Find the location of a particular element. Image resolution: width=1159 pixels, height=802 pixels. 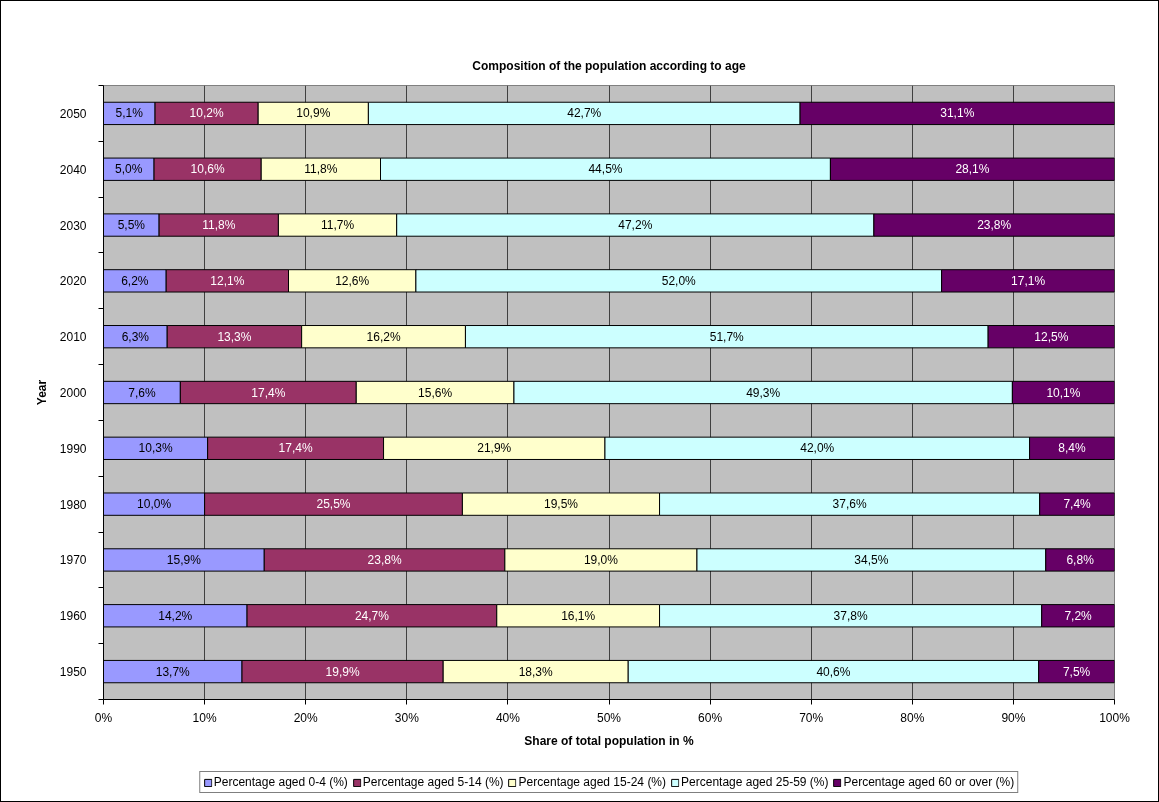

data-label: 13,7% is located at coordinates (173, 671).